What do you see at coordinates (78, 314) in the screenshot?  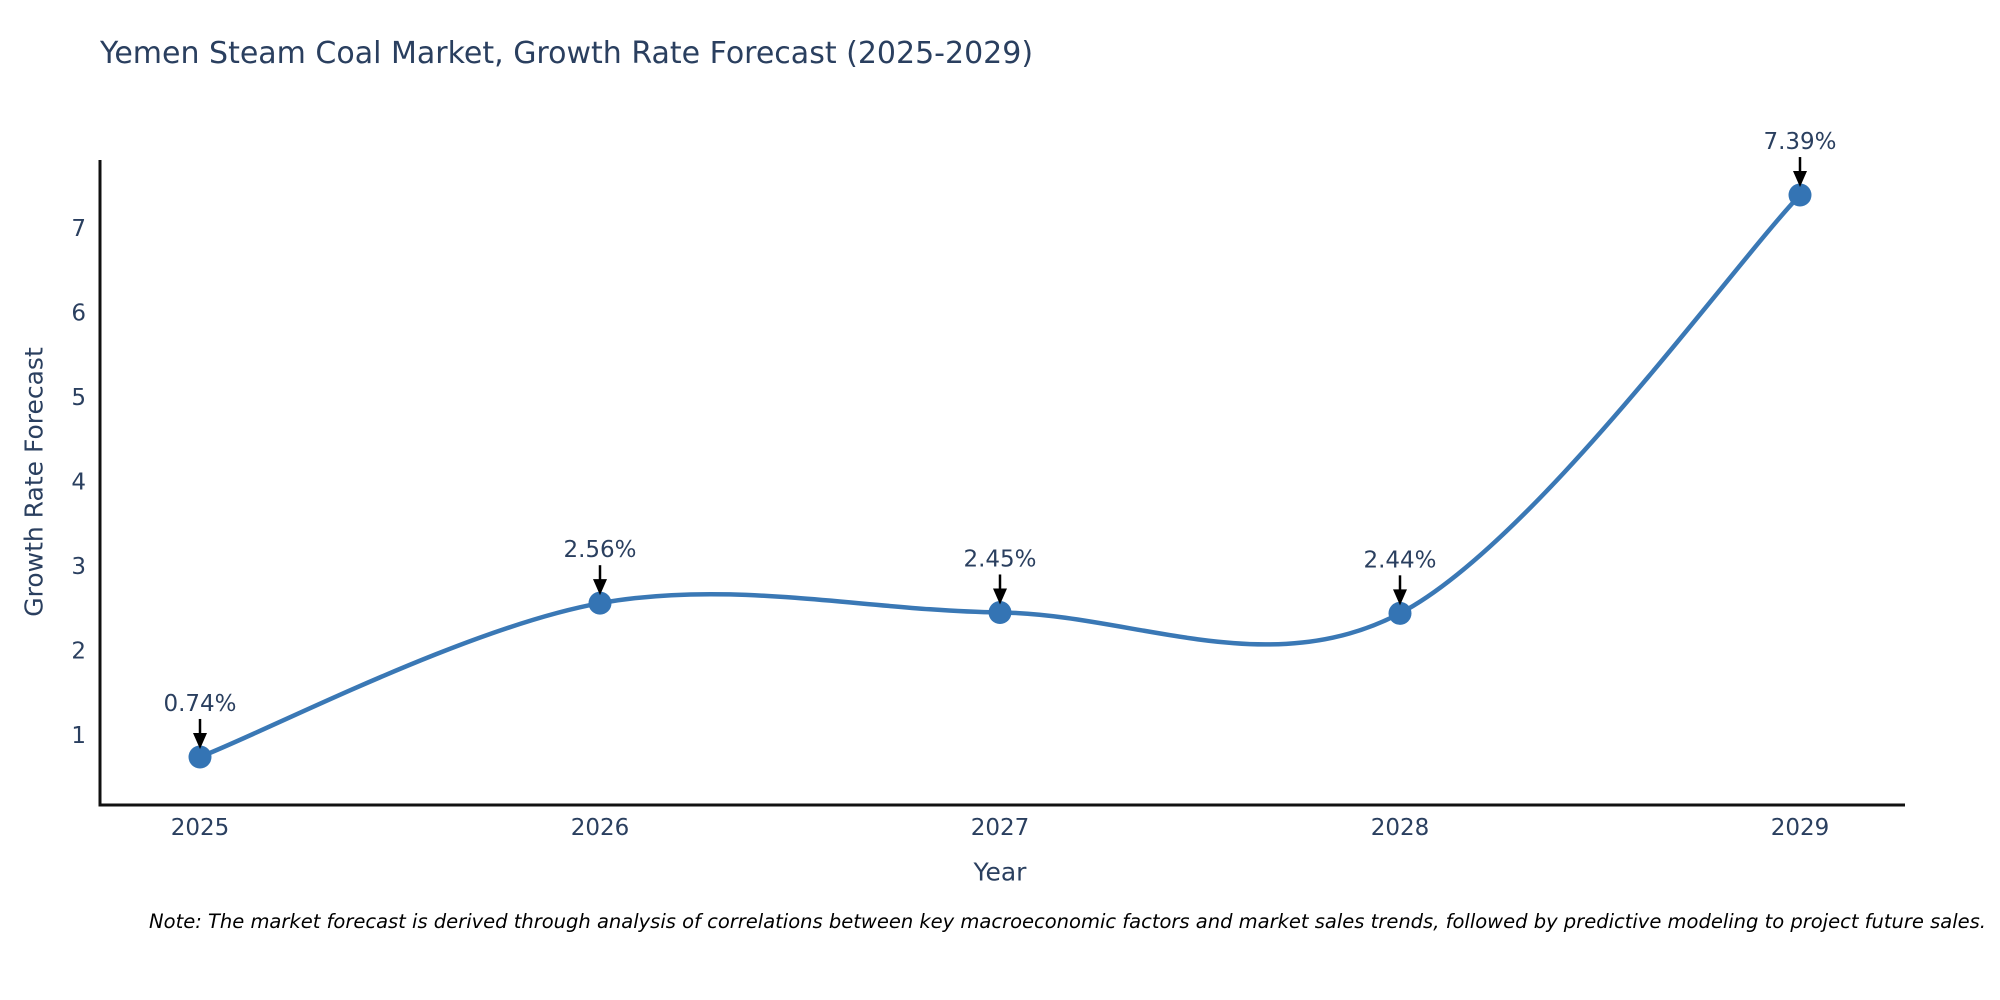 I see `y-tick-label: 6` at bounding box center [78, 314].